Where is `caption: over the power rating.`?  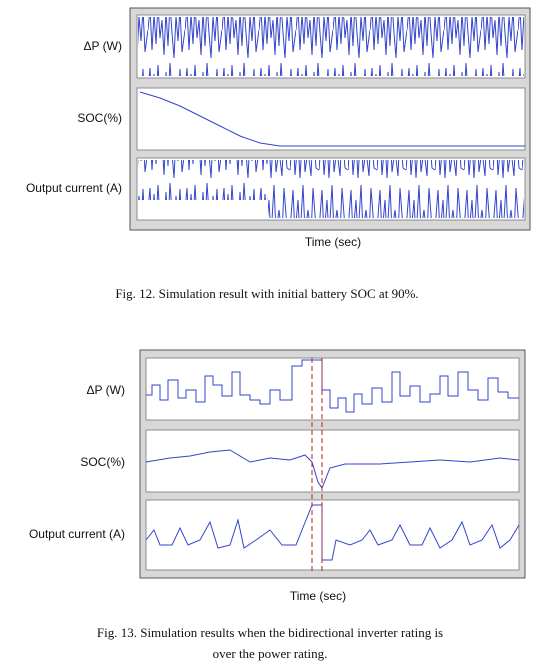 caption: over the power rating. is located at coordinates (270, 653).